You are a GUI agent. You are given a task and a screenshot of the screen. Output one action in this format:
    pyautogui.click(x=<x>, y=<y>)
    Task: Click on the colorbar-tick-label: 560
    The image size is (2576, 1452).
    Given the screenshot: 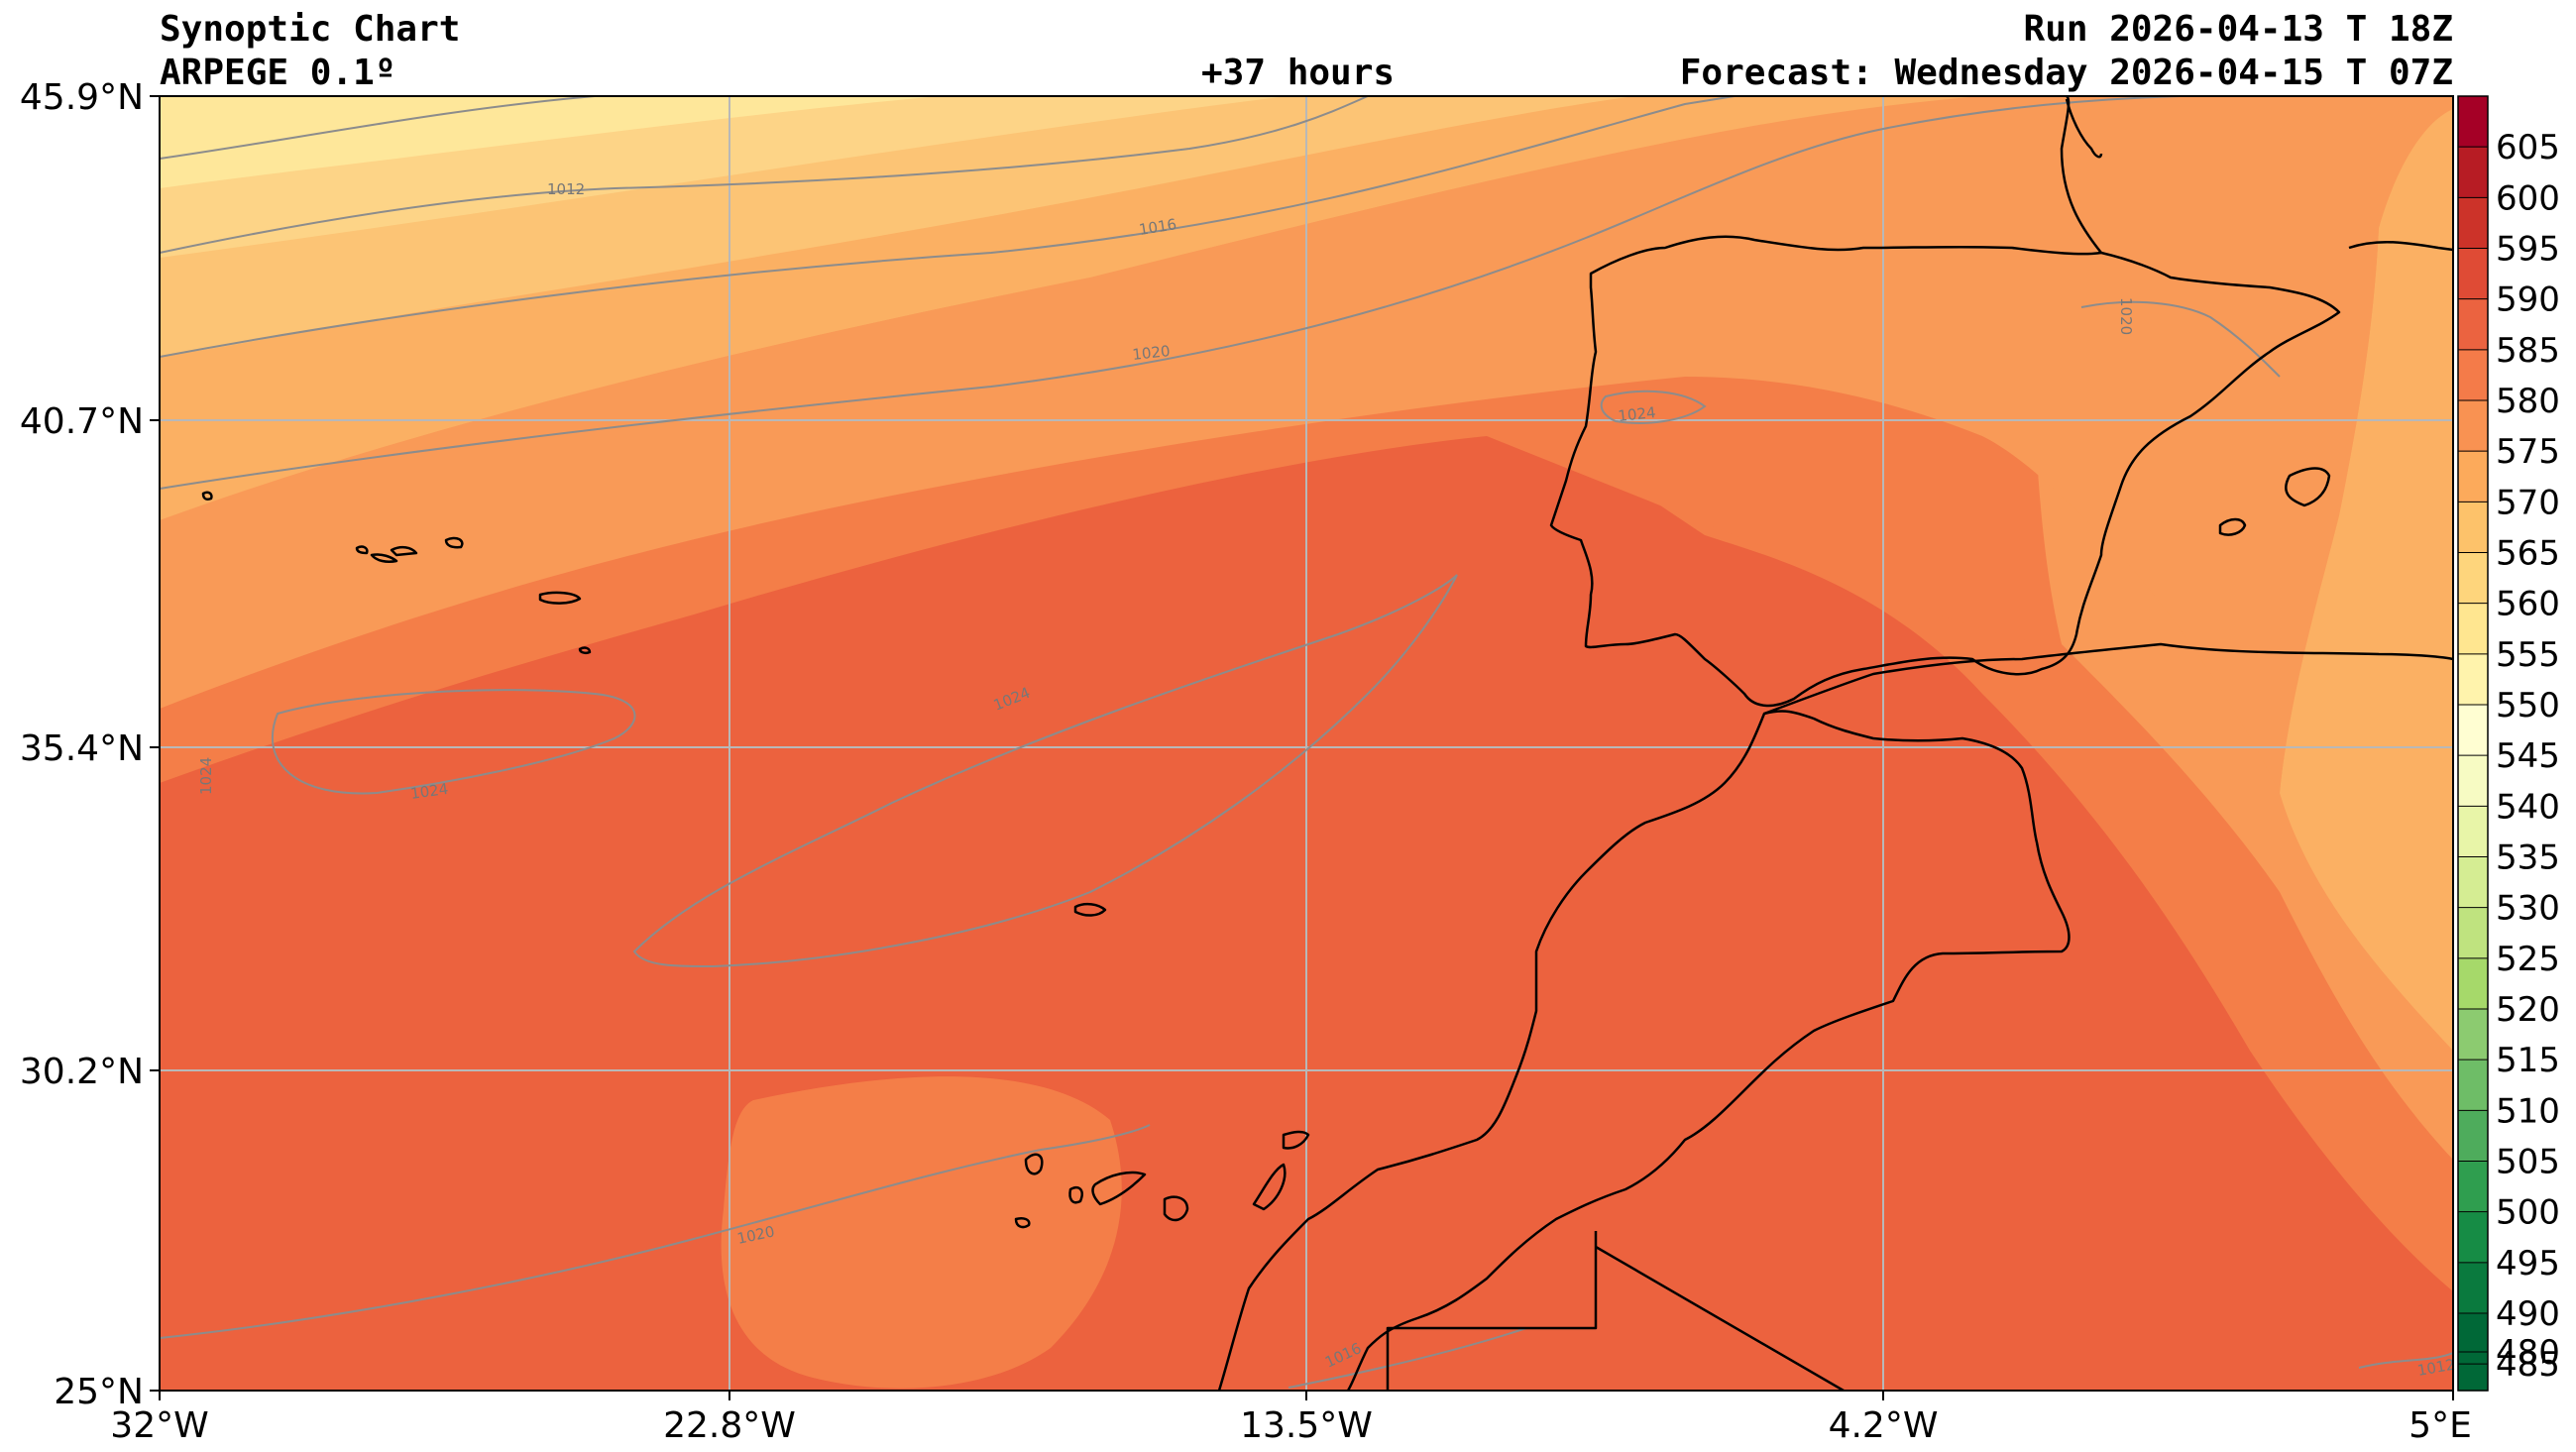 What is the action you would take?
    pyautogui.click(x=2528, y=604)
    